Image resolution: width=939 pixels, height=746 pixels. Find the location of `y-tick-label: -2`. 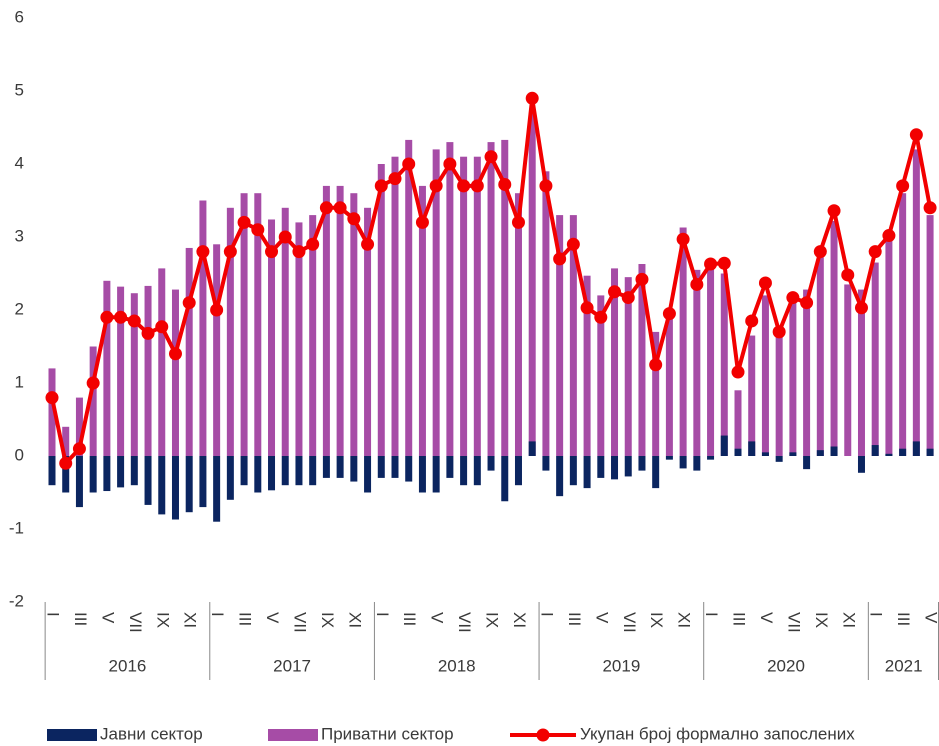

y-tick-label: -2 is located at coordinates (16, 600).